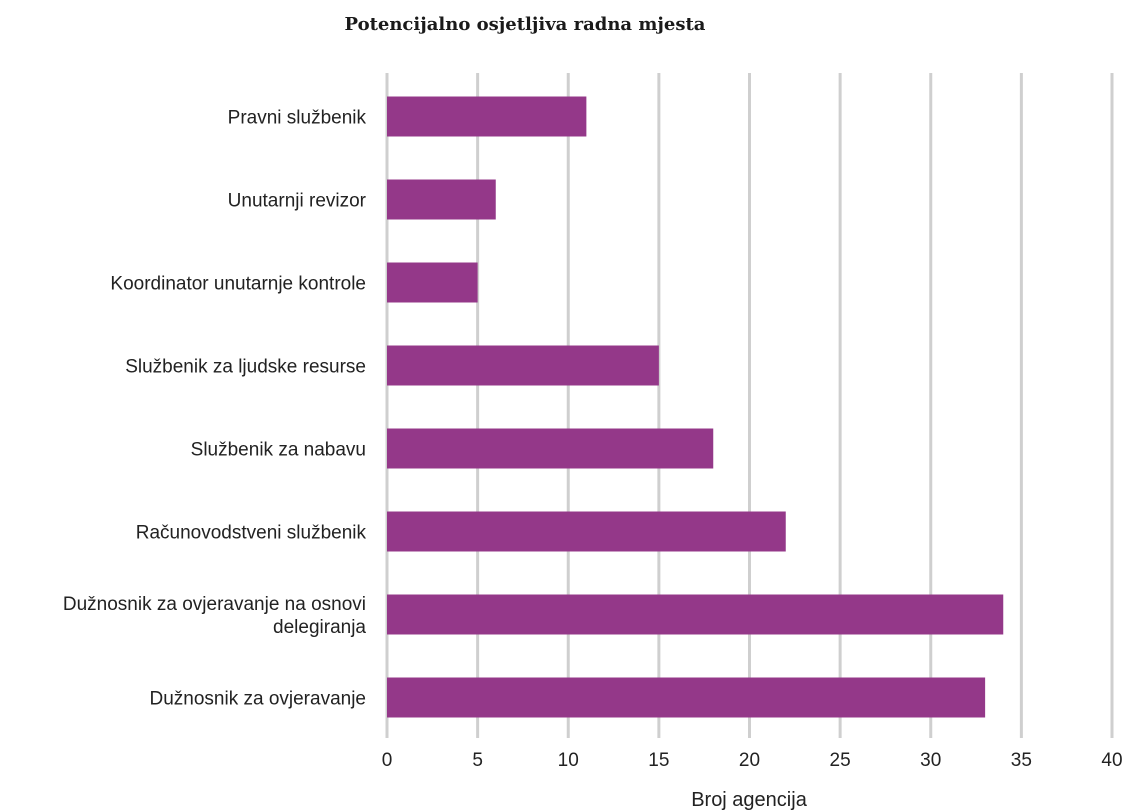 The image size is (1127, 810). Describe the element at coordinates (278, 450) in the screenshot. I see `category-label: Službenik za nabavu` at that location.